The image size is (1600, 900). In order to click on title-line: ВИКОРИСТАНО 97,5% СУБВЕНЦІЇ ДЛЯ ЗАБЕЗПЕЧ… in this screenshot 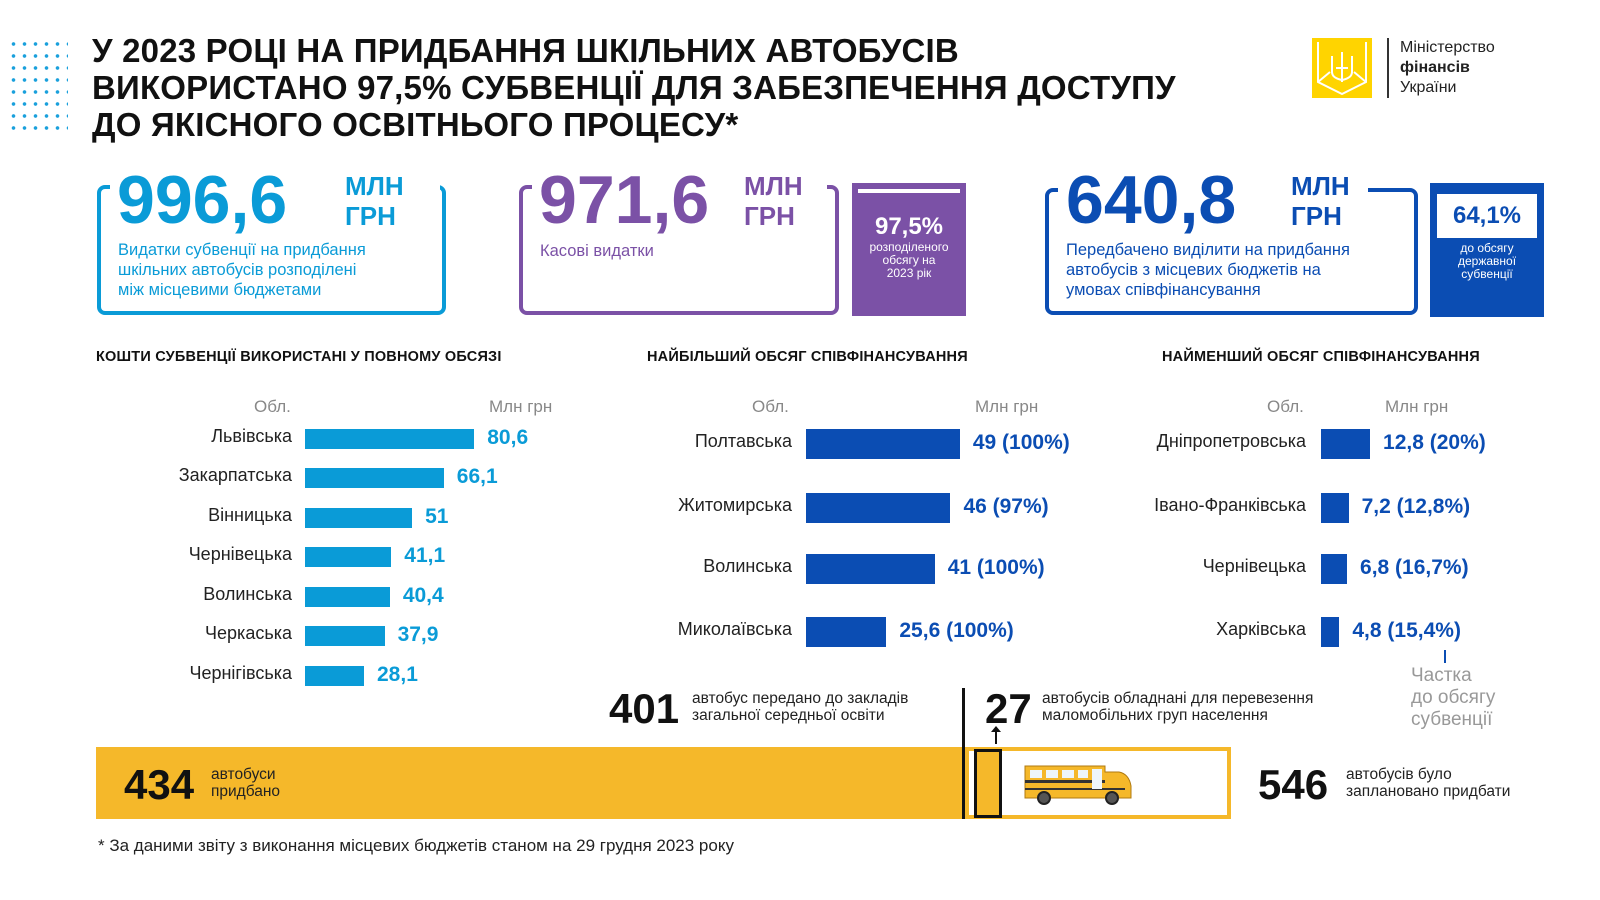, I will do `click(634, 87)`.